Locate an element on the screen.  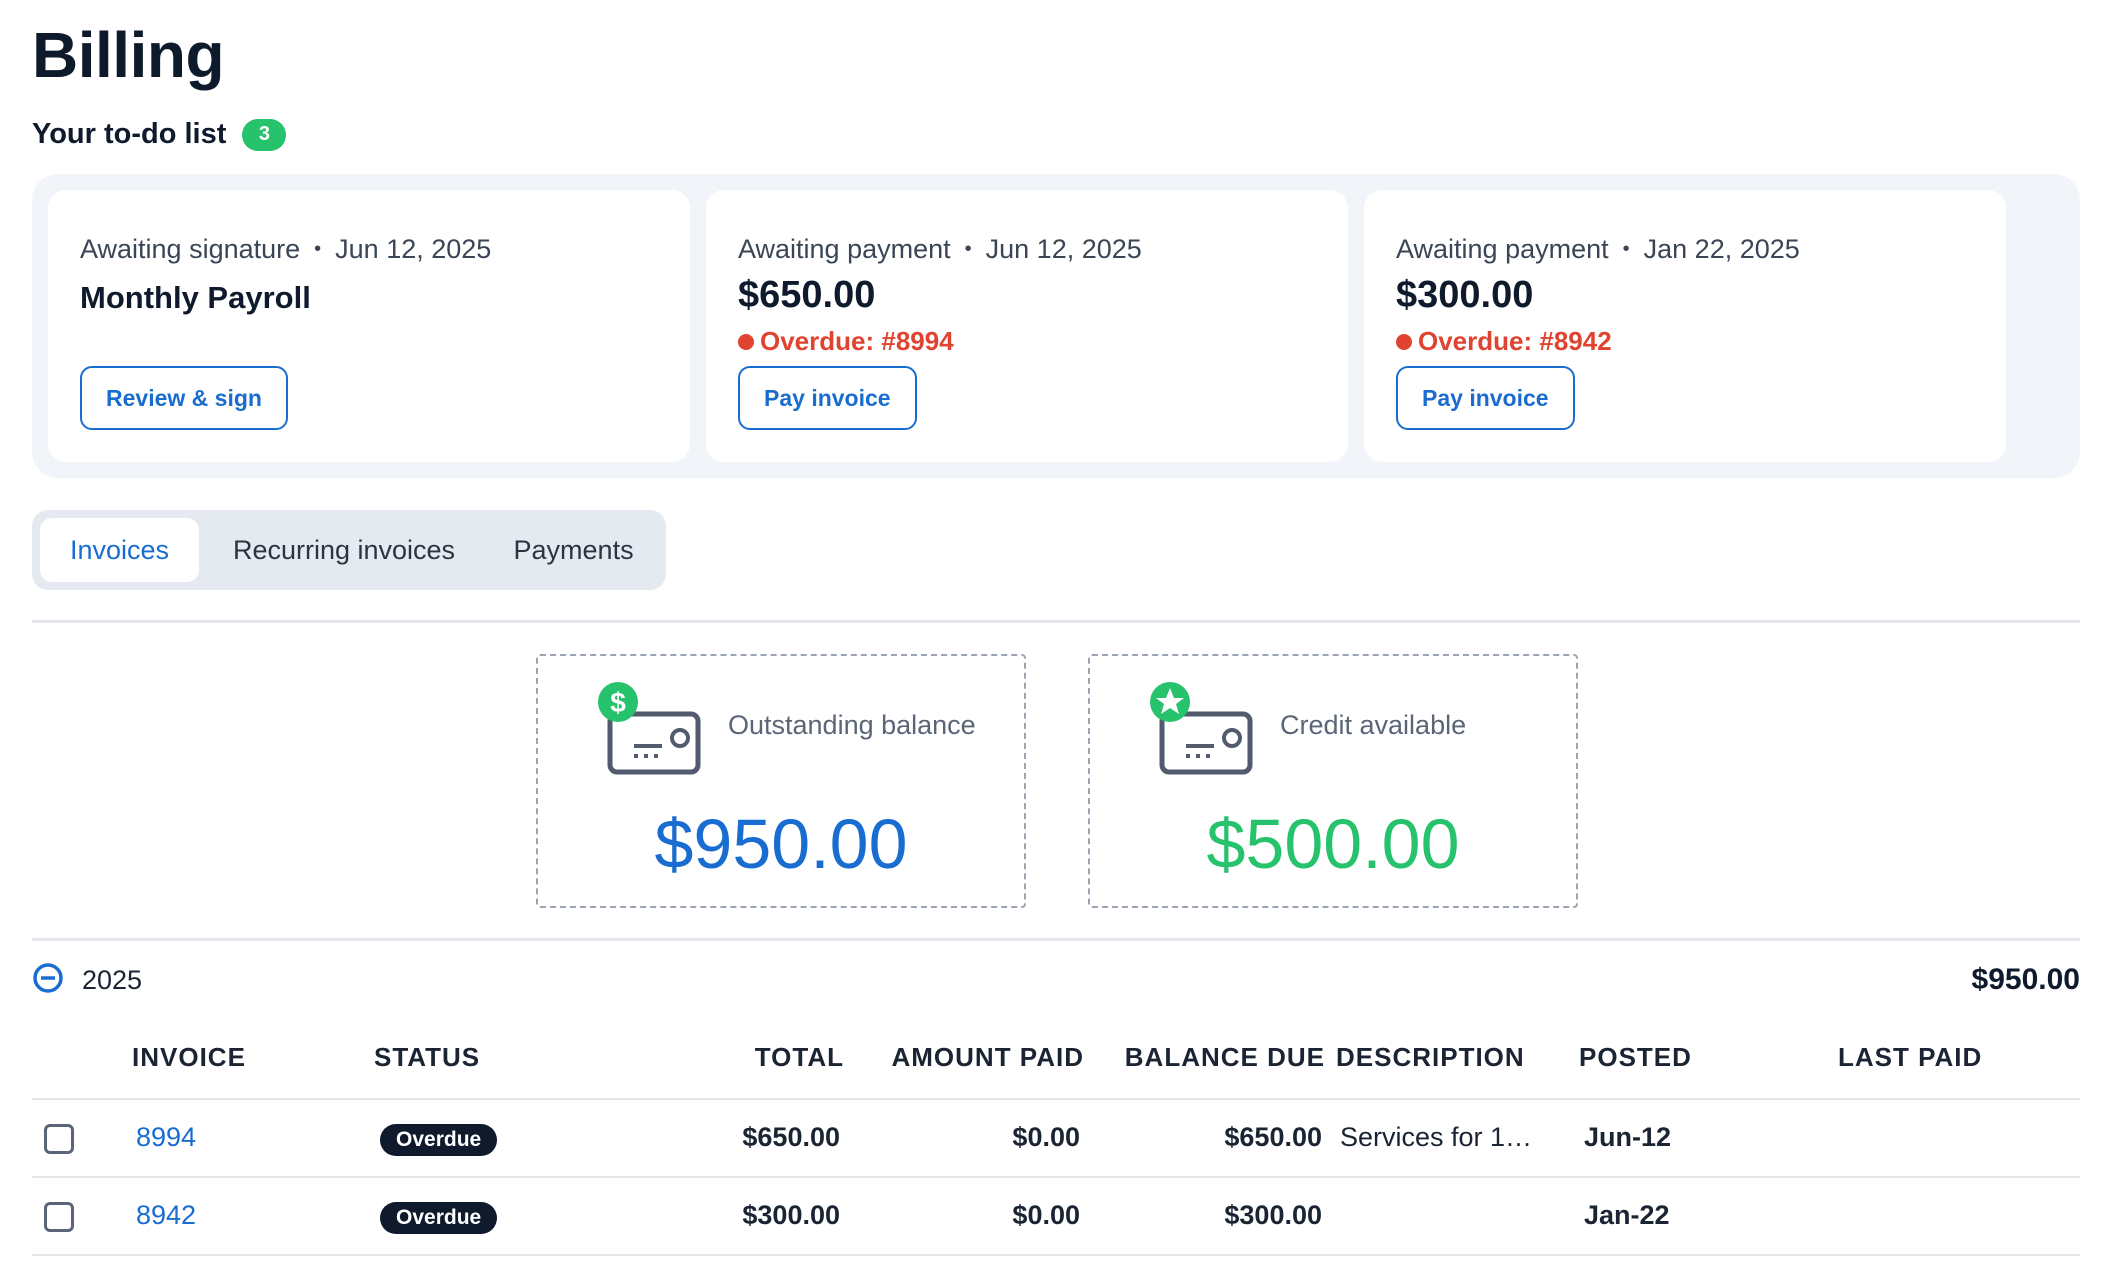
collapse-icon is located at coordinates (48, 980).